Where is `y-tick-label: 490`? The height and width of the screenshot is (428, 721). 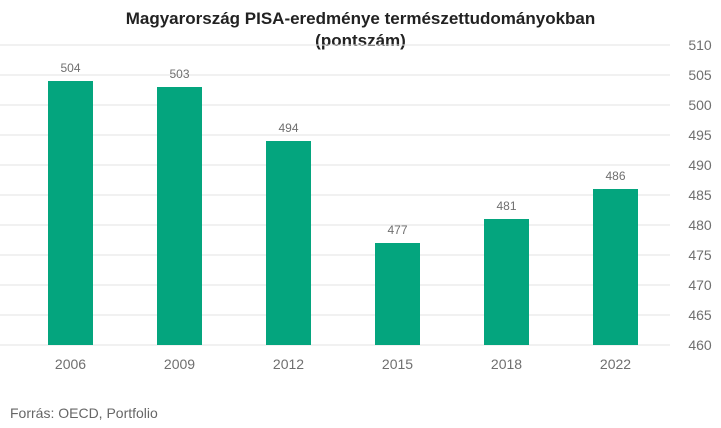 y-tick-label: 490 is located at coordinates (700, 165).